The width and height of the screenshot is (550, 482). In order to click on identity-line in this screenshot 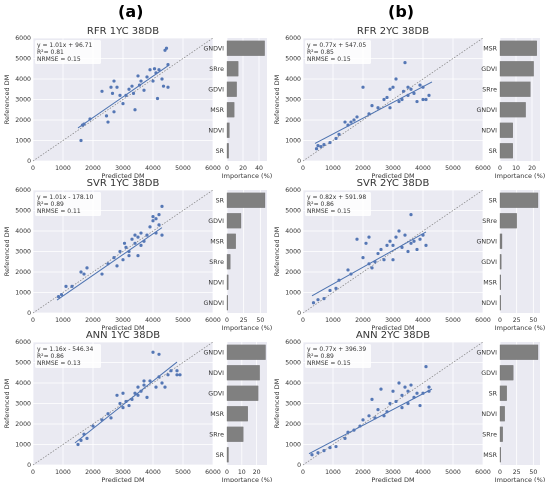, I will do `click(393, 99)`.